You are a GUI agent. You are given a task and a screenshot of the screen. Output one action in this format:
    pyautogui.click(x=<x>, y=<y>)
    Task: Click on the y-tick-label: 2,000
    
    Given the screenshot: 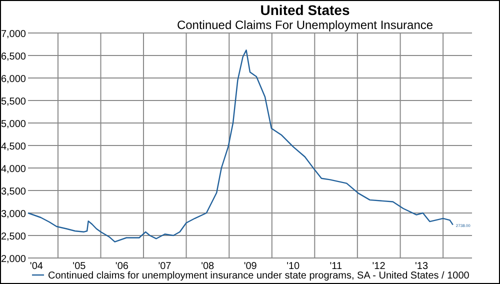 What is the action you would take?
    pyautogui.click(x=13, y=259)
    